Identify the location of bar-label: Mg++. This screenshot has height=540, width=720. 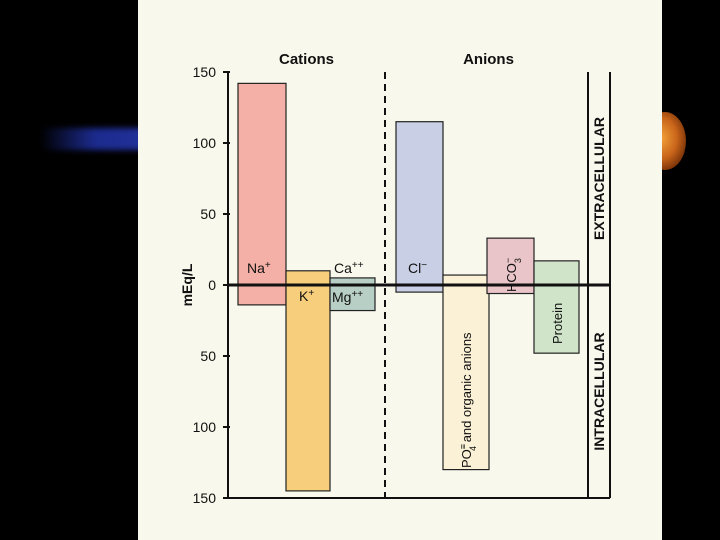
(347, 297).